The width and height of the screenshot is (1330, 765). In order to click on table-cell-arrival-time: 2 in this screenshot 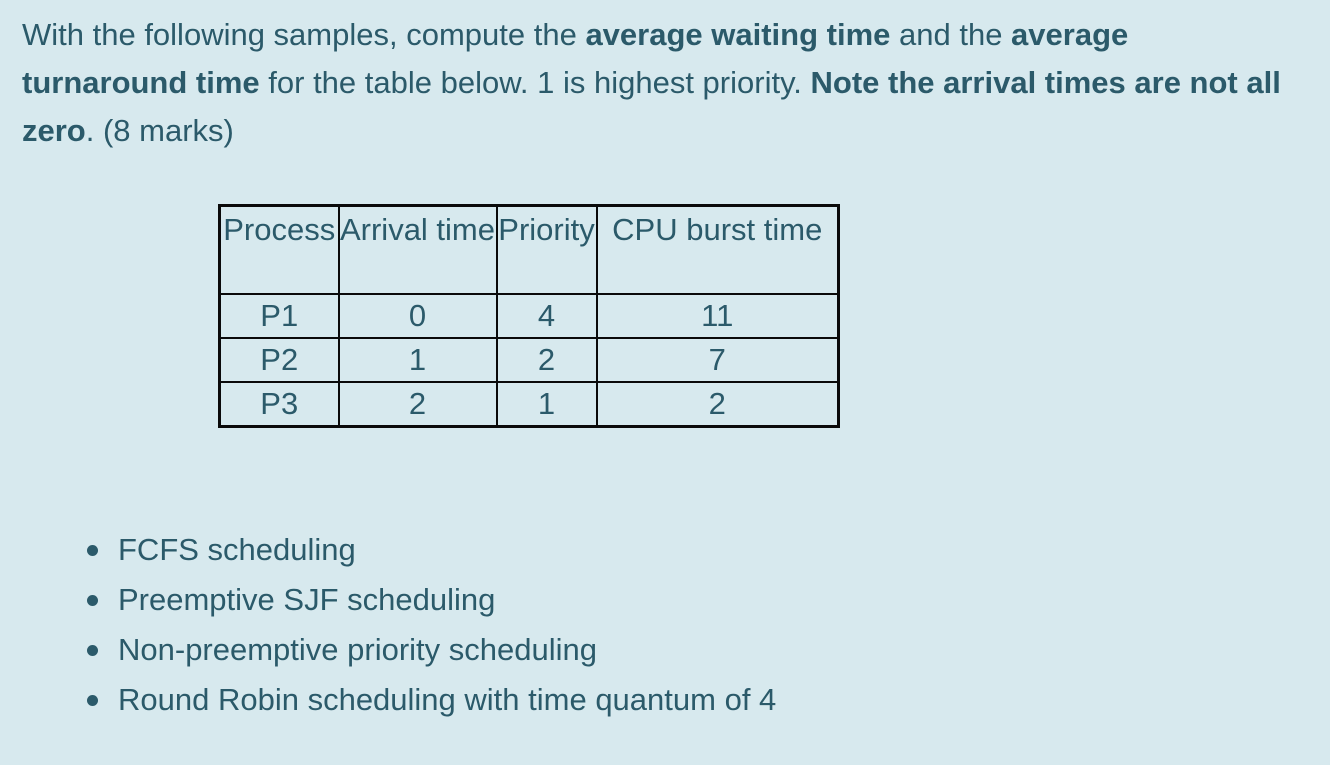, I will do `click(417, 404)`.